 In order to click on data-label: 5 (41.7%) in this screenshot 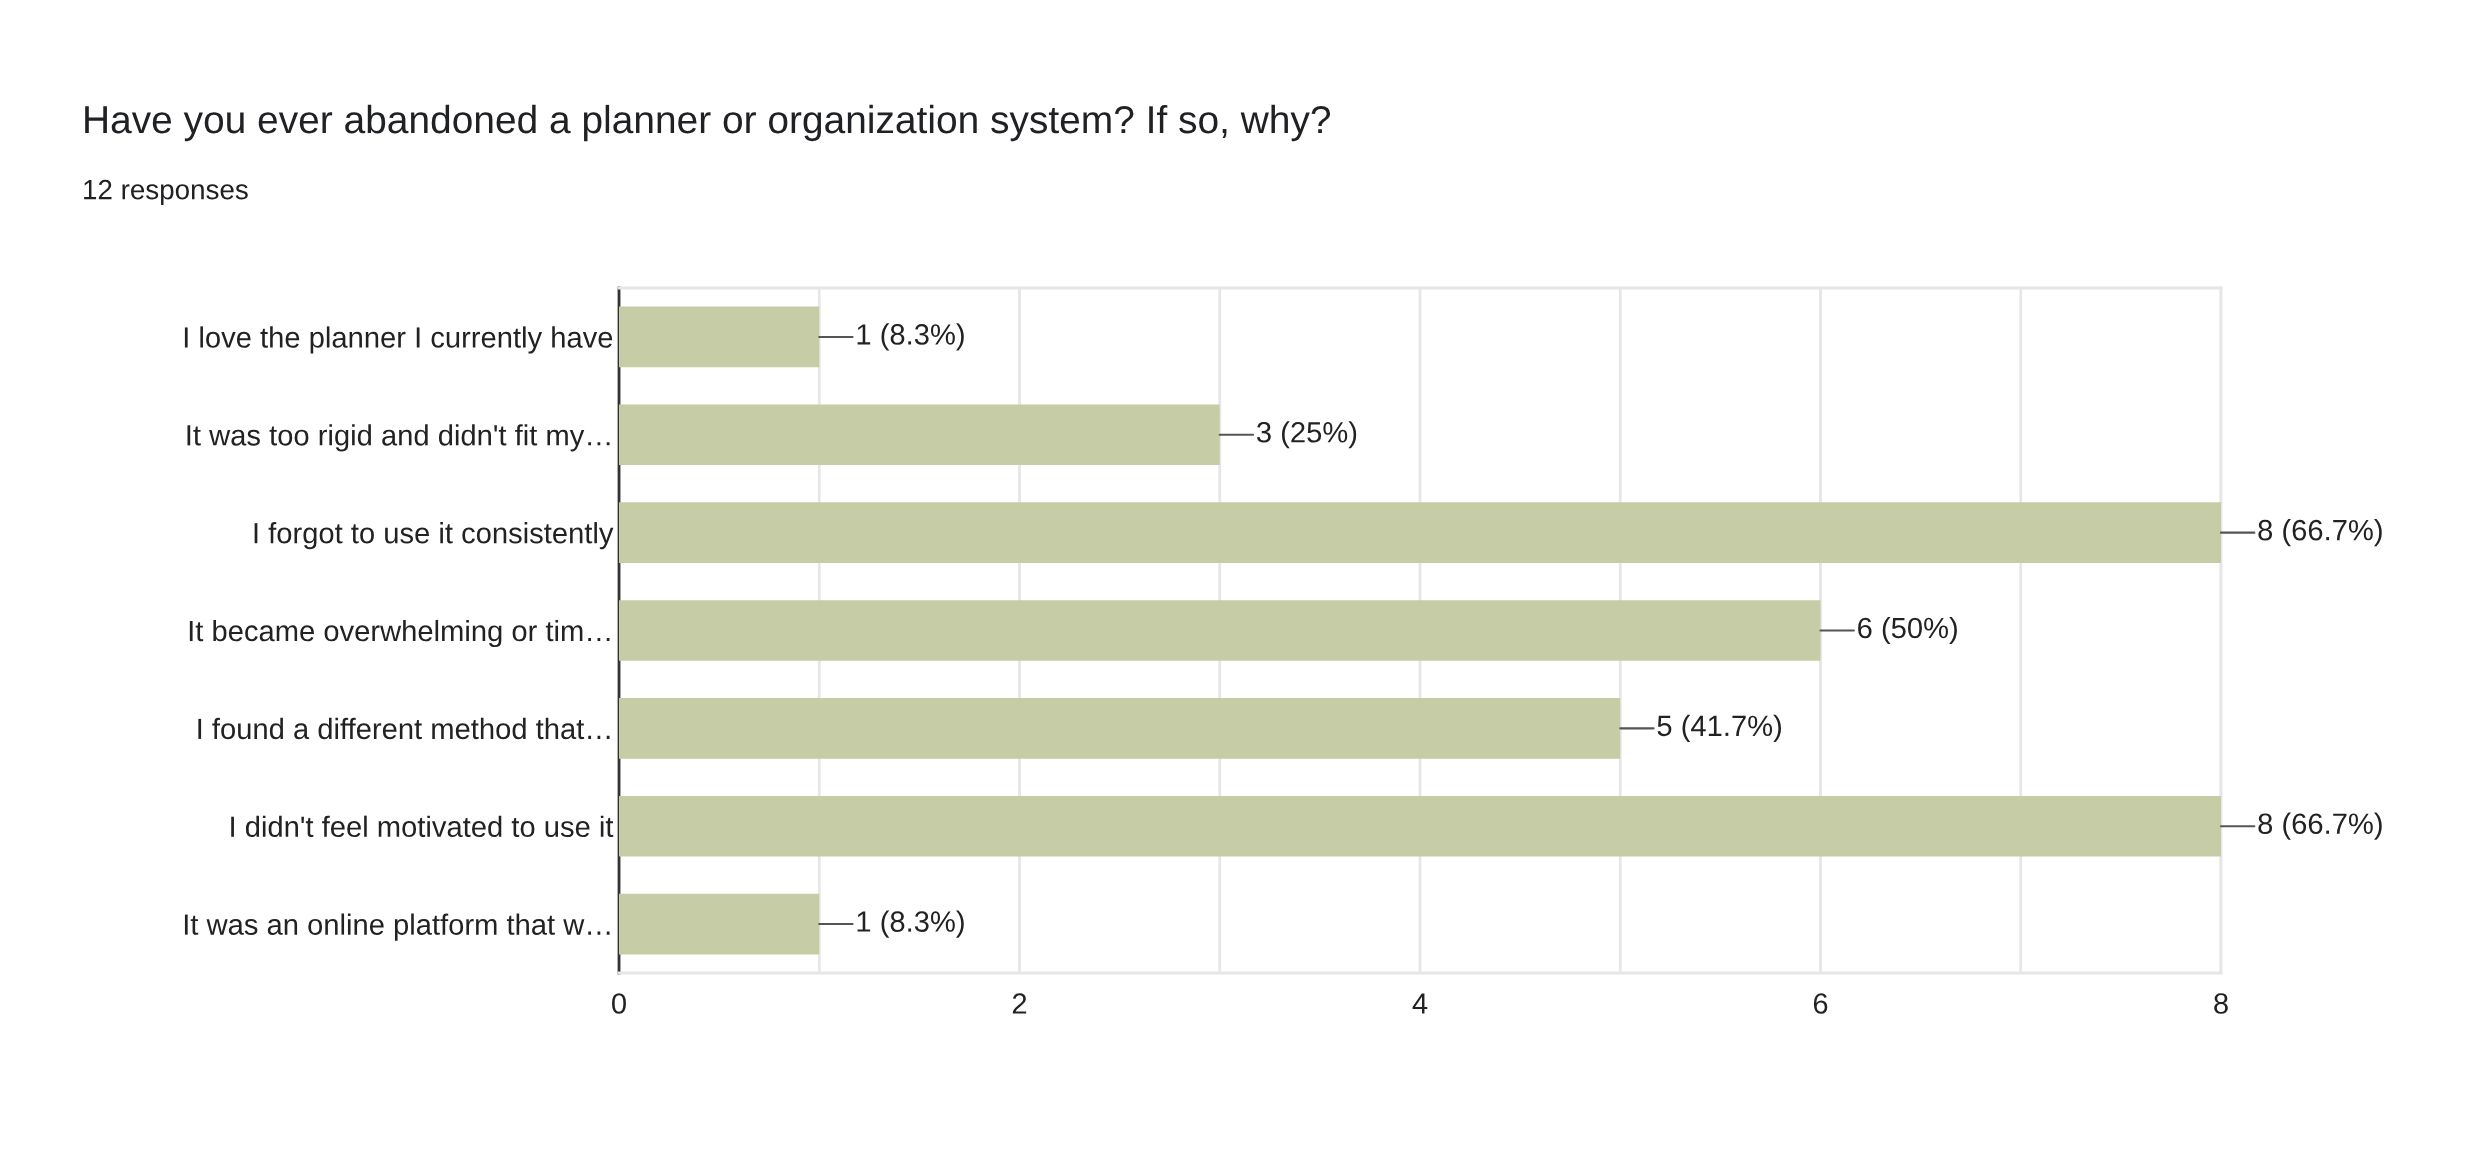, I will do `click(1719, 728)`.